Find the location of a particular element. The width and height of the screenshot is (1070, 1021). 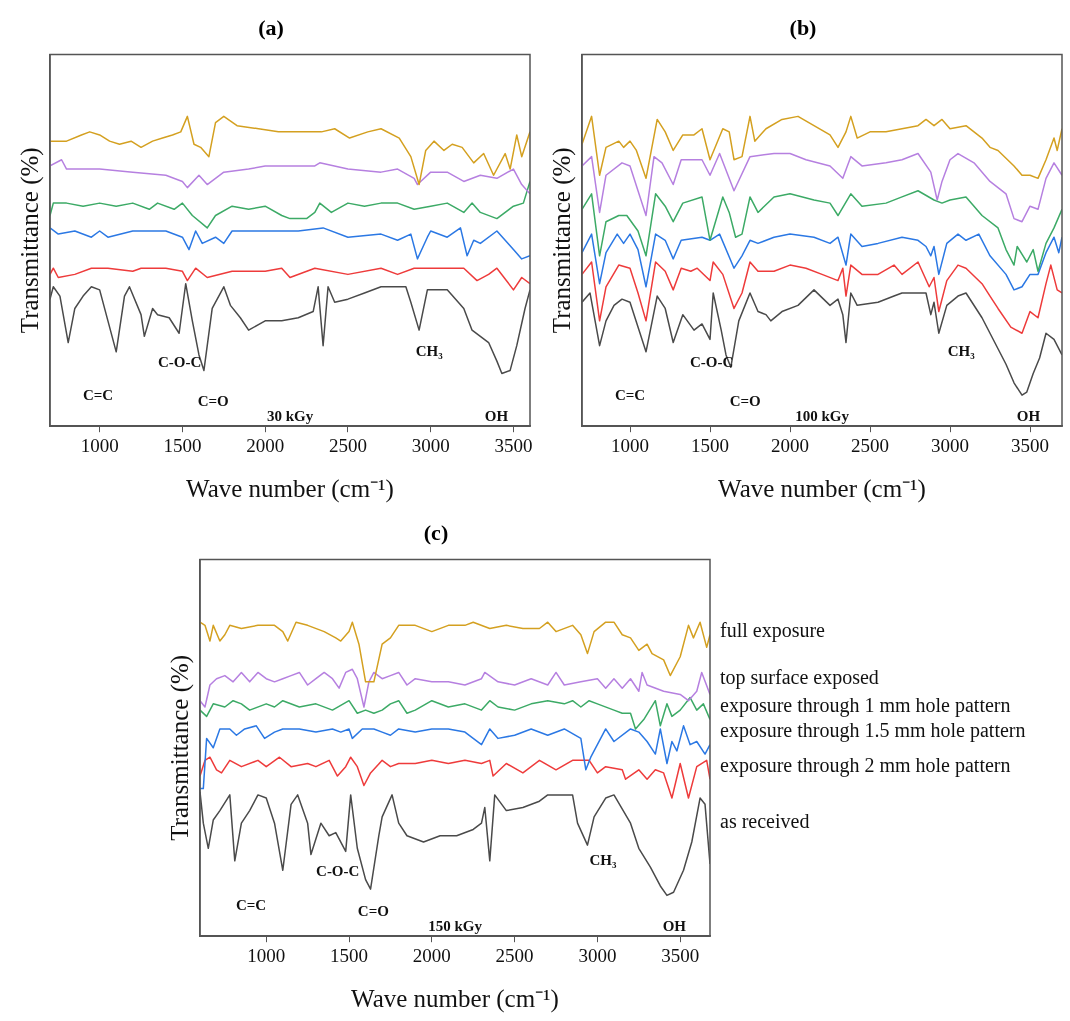

series-label: exposure through 1 mm hole pattern is located at coordinates (865, 705).